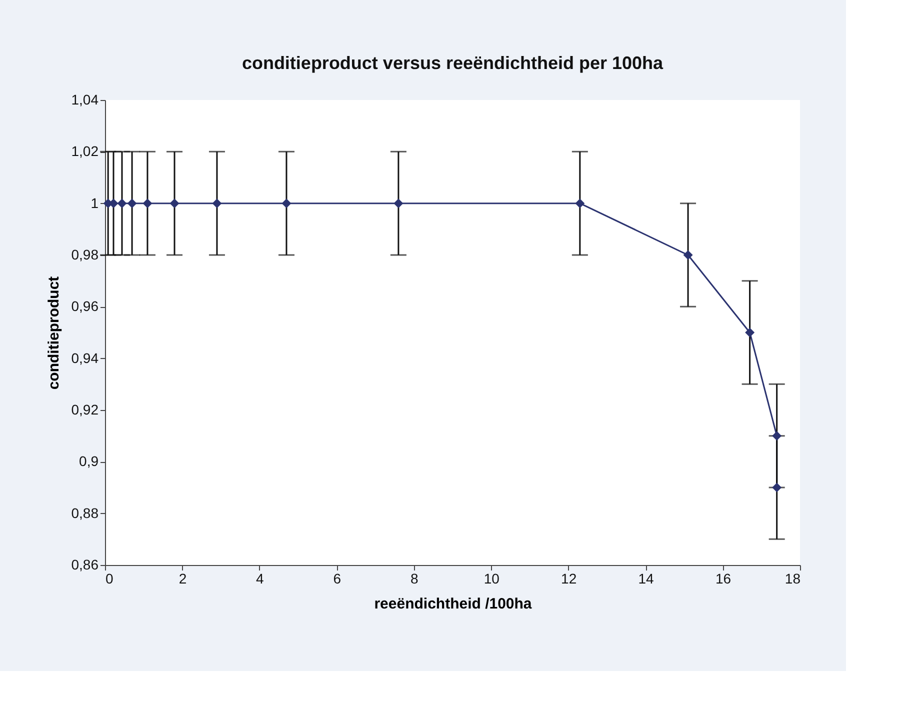 This screenshot has width=901, height=723. Describe the element at coordinates (110, 578) in the screenshot. I see `x-tick-label: 0` at that location.